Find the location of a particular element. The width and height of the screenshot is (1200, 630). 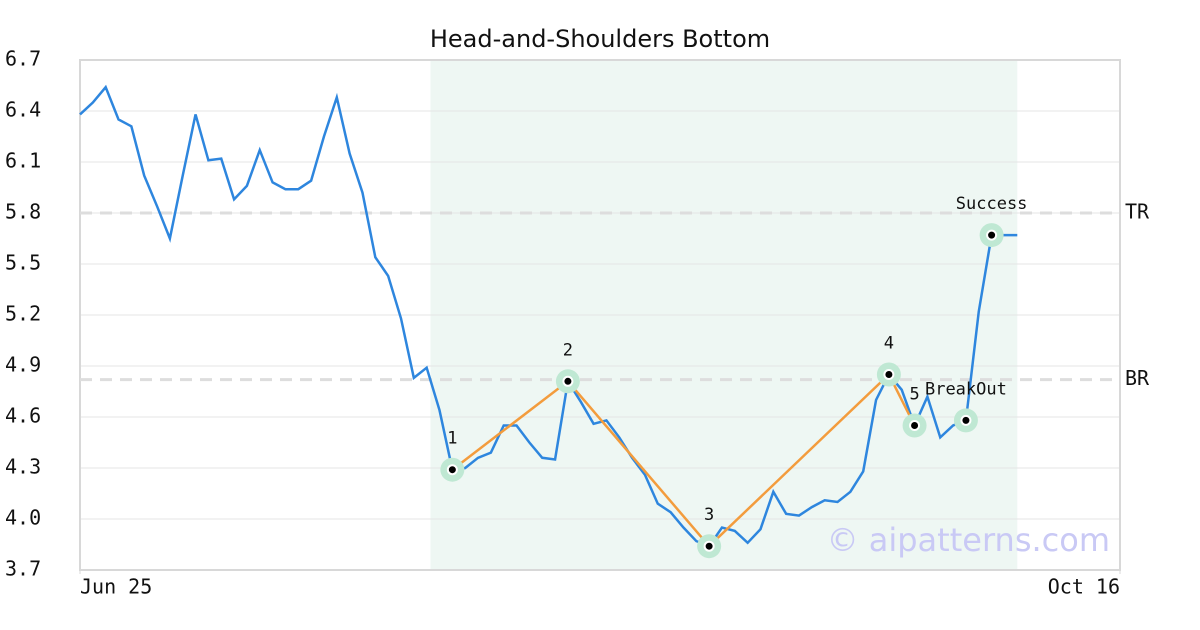

x-tick-label: Jun 25 is located at coordinates (116, 587).